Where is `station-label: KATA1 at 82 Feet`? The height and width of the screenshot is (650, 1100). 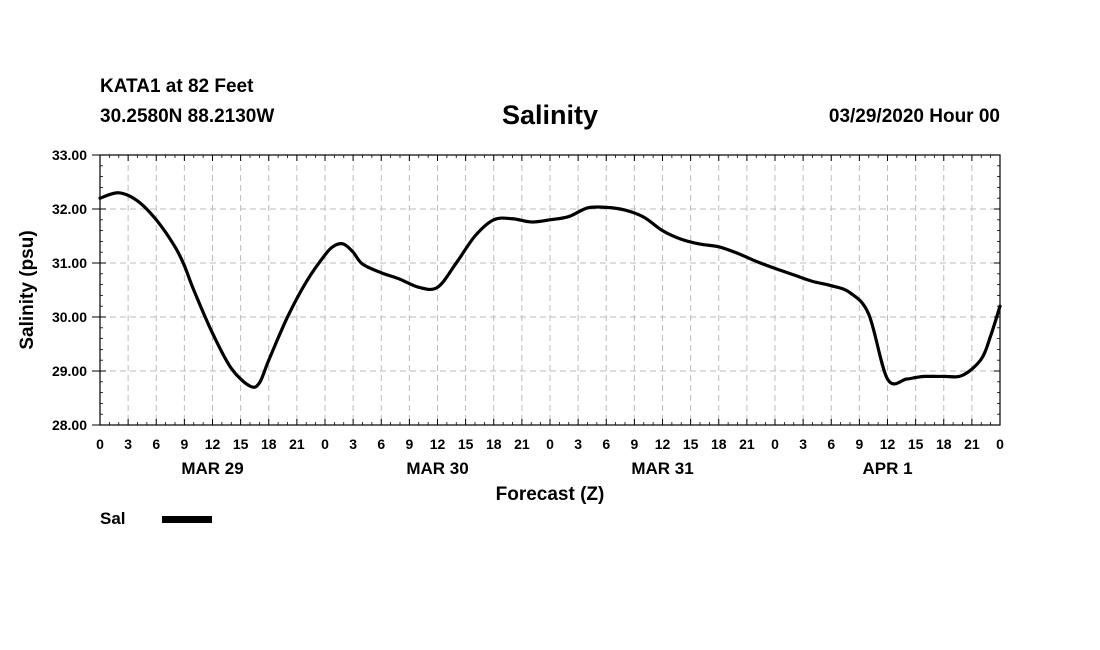 station-label: KATA1 at 82 Feet is located at coordinates (177, 86).